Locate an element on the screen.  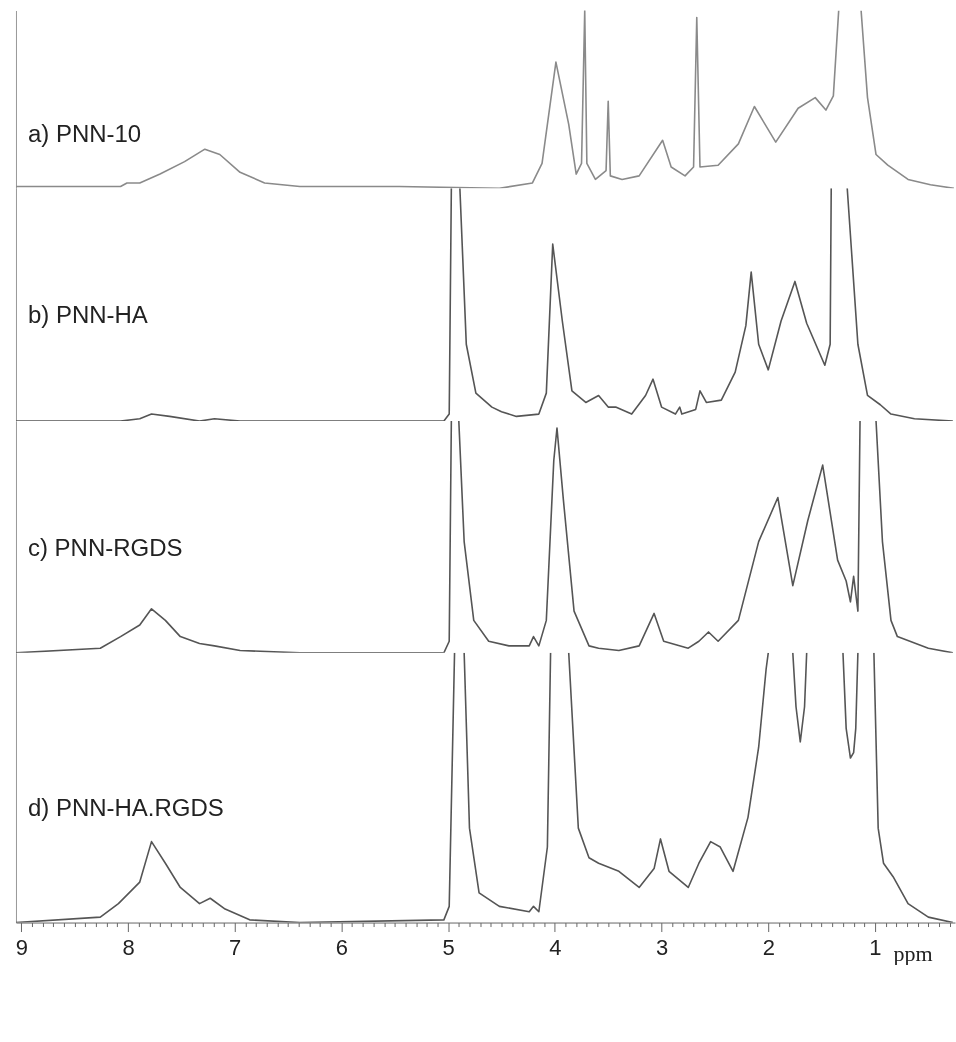
x-tick-label: 7 is located at coordinates (235, 948).